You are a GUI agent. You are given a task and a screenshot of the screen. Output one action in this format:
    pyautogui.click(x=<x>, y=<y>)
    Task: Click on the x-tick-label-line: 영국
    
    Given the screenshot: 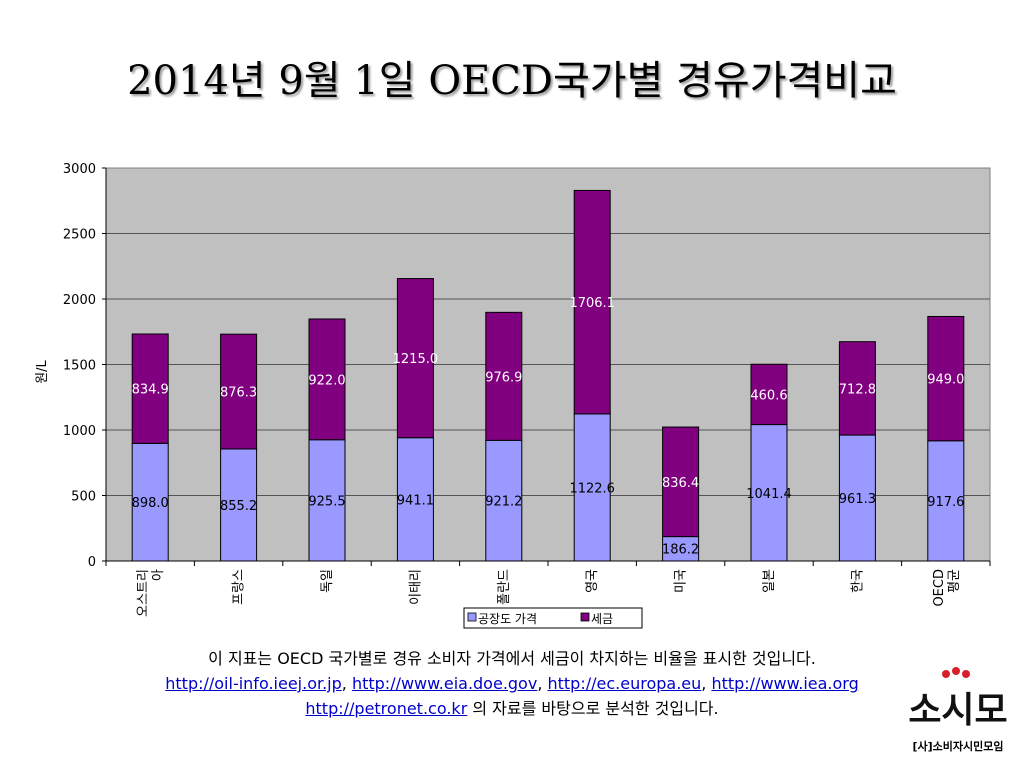 What is the action you would take?
    pyautogui.click(x=592, y=581)
    